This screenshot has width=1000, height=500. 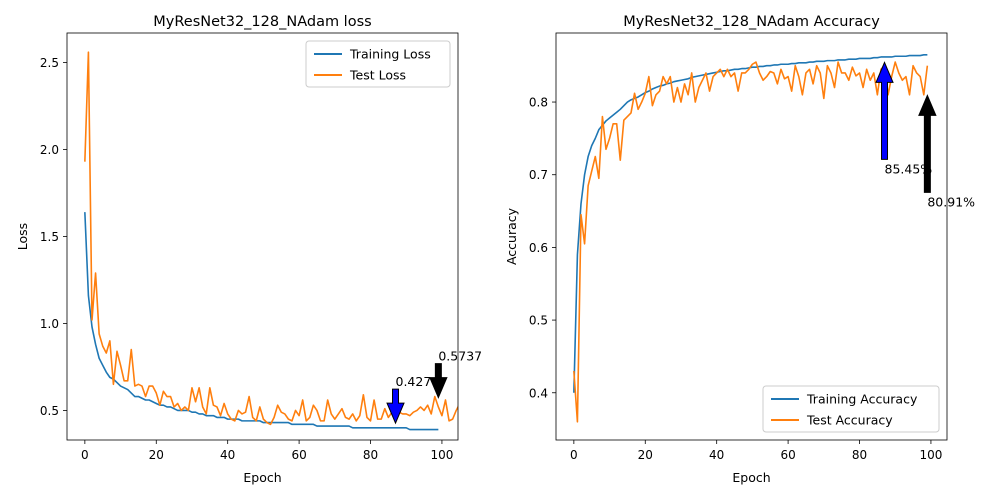 I want to click on chart-0-xlabel: Epoch, so click(x=262, y=477).